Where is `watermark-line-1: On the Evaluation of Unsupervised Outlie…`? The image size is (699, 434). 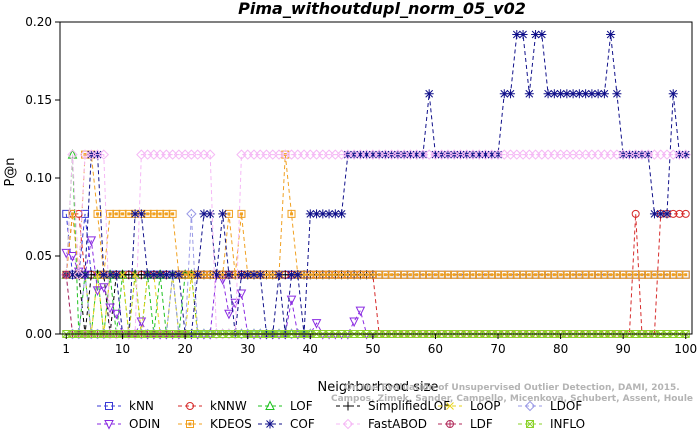
watermark-line-1: On the Evaluation of Unsupervised Outlie… is located at coordinates (511, 388).